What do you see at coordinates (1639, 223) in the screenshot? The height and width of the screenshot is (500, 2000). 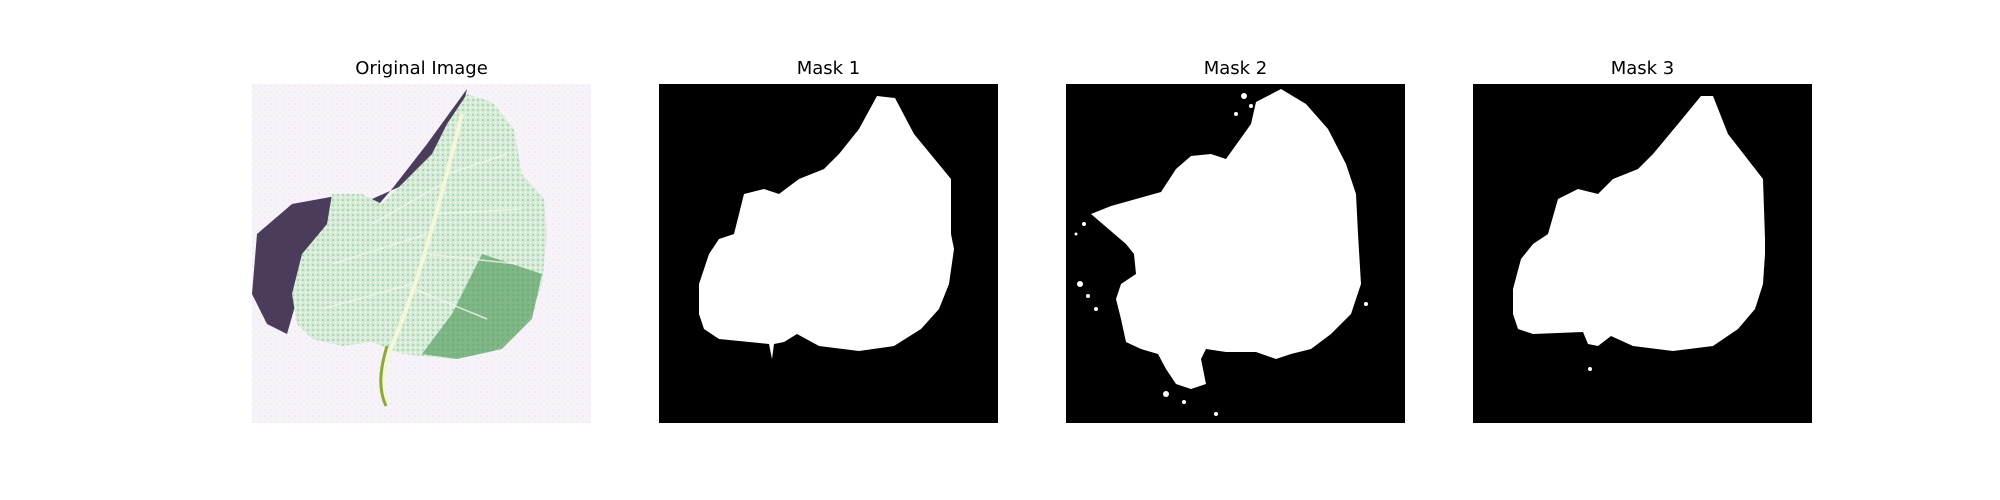 I see `mask-3-foreground` at bounding box center [1639, 223].